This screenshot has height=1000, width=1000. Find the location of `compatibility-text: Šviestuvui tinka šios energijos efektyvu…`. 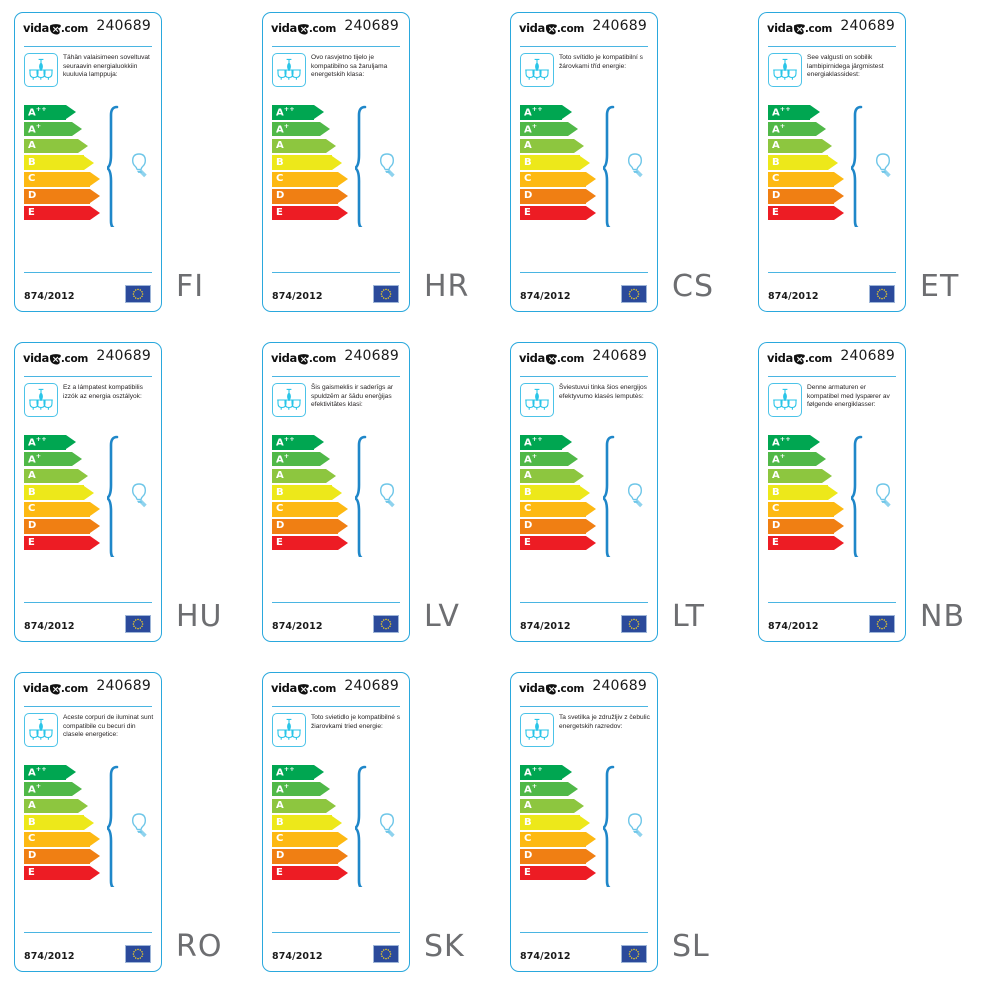

compatibility-text: Šviestuvui tinka šios energijos efektyvu… is located at coordinates (603, 392).